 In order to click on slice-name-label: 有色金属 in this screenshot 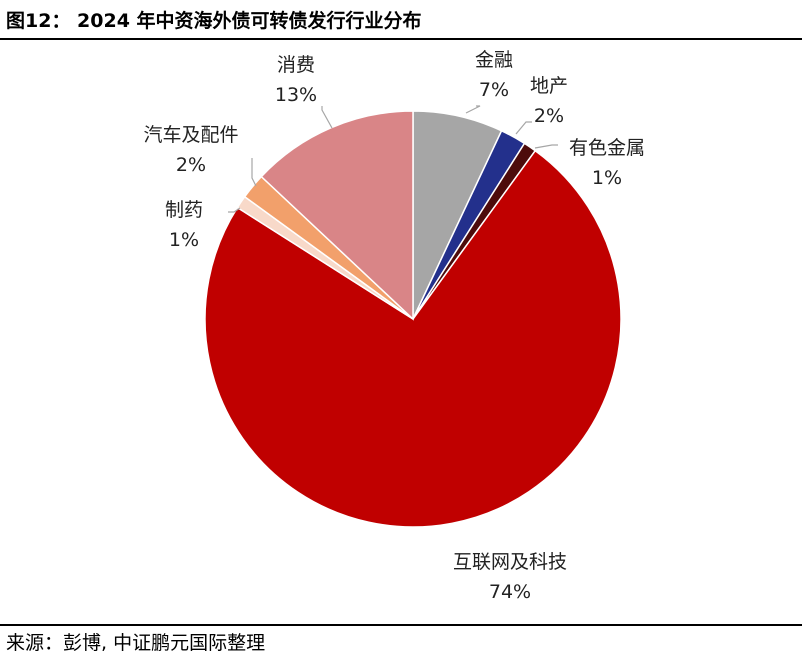, I will do `click(607, 148)`.